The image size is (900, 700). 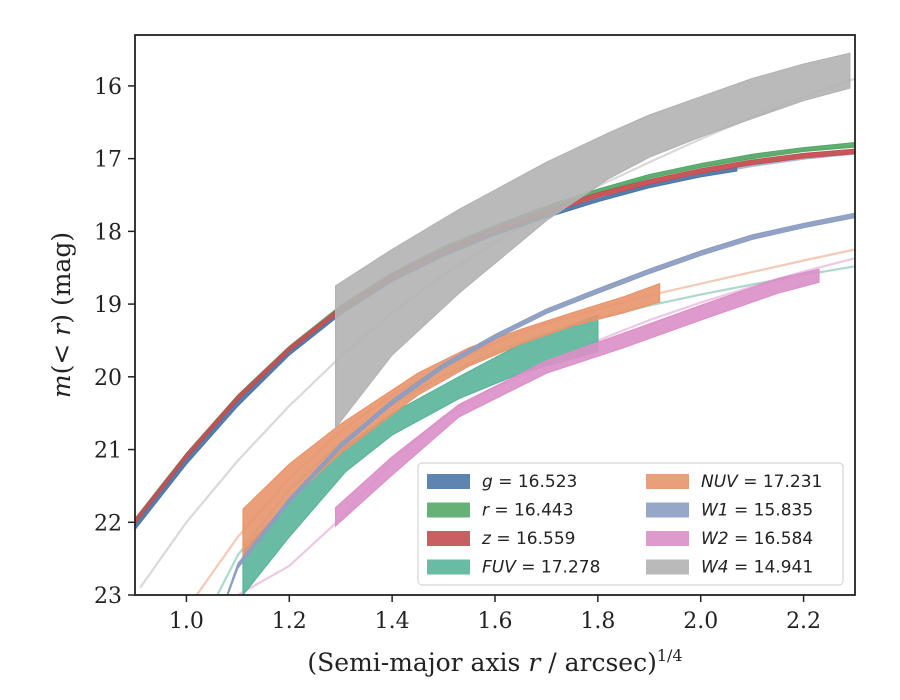 I want to click on x-axis: 1.0 1.2 1.4 1.6 1.8 2.0 2.2, so click(x=495, y=614).